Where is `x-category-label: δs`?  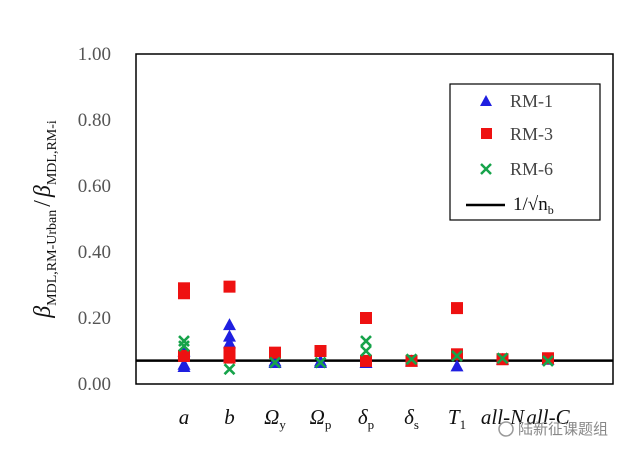 x-category-label: δs is located at coordinates (411, 418).